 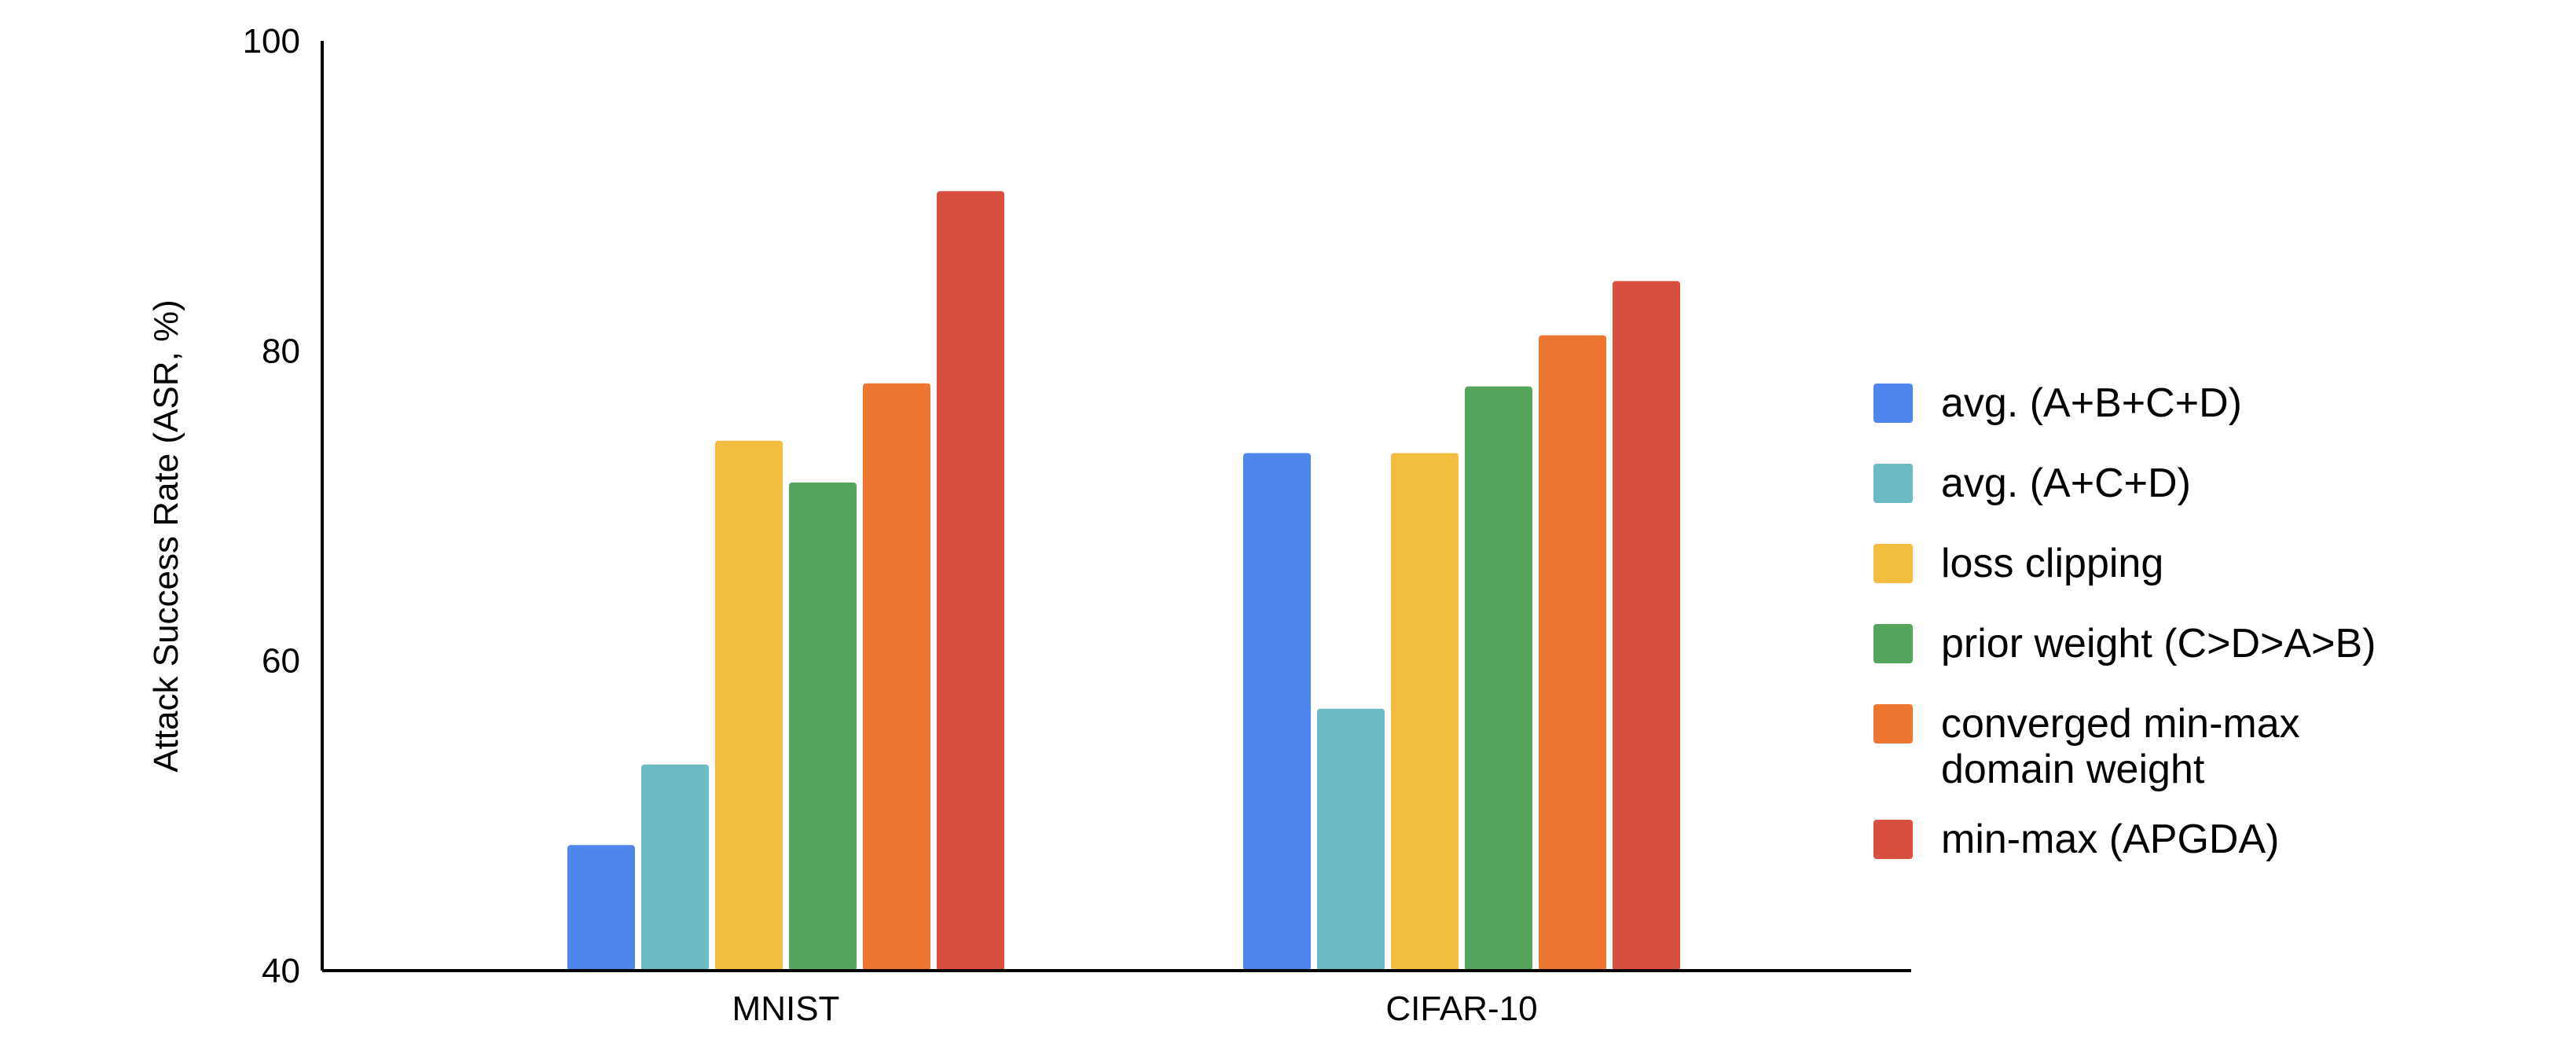 What do you see at coordinates (1135, 1008) in the screenshot?
I see `x-axis-ticks: MNIST CIFAR-10` at bounding box center [1135, 1008].